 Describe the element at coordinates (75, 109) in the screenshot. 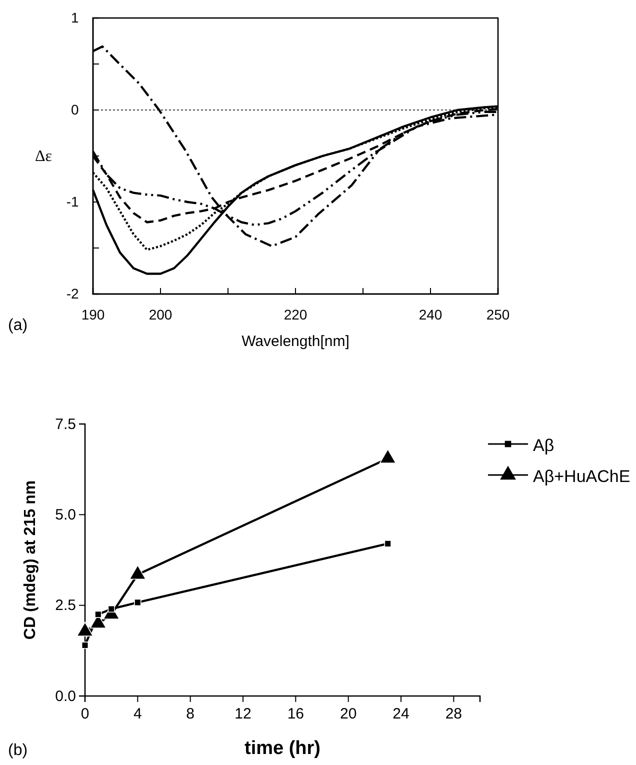

I see `y-tick-label: 0` at that location.